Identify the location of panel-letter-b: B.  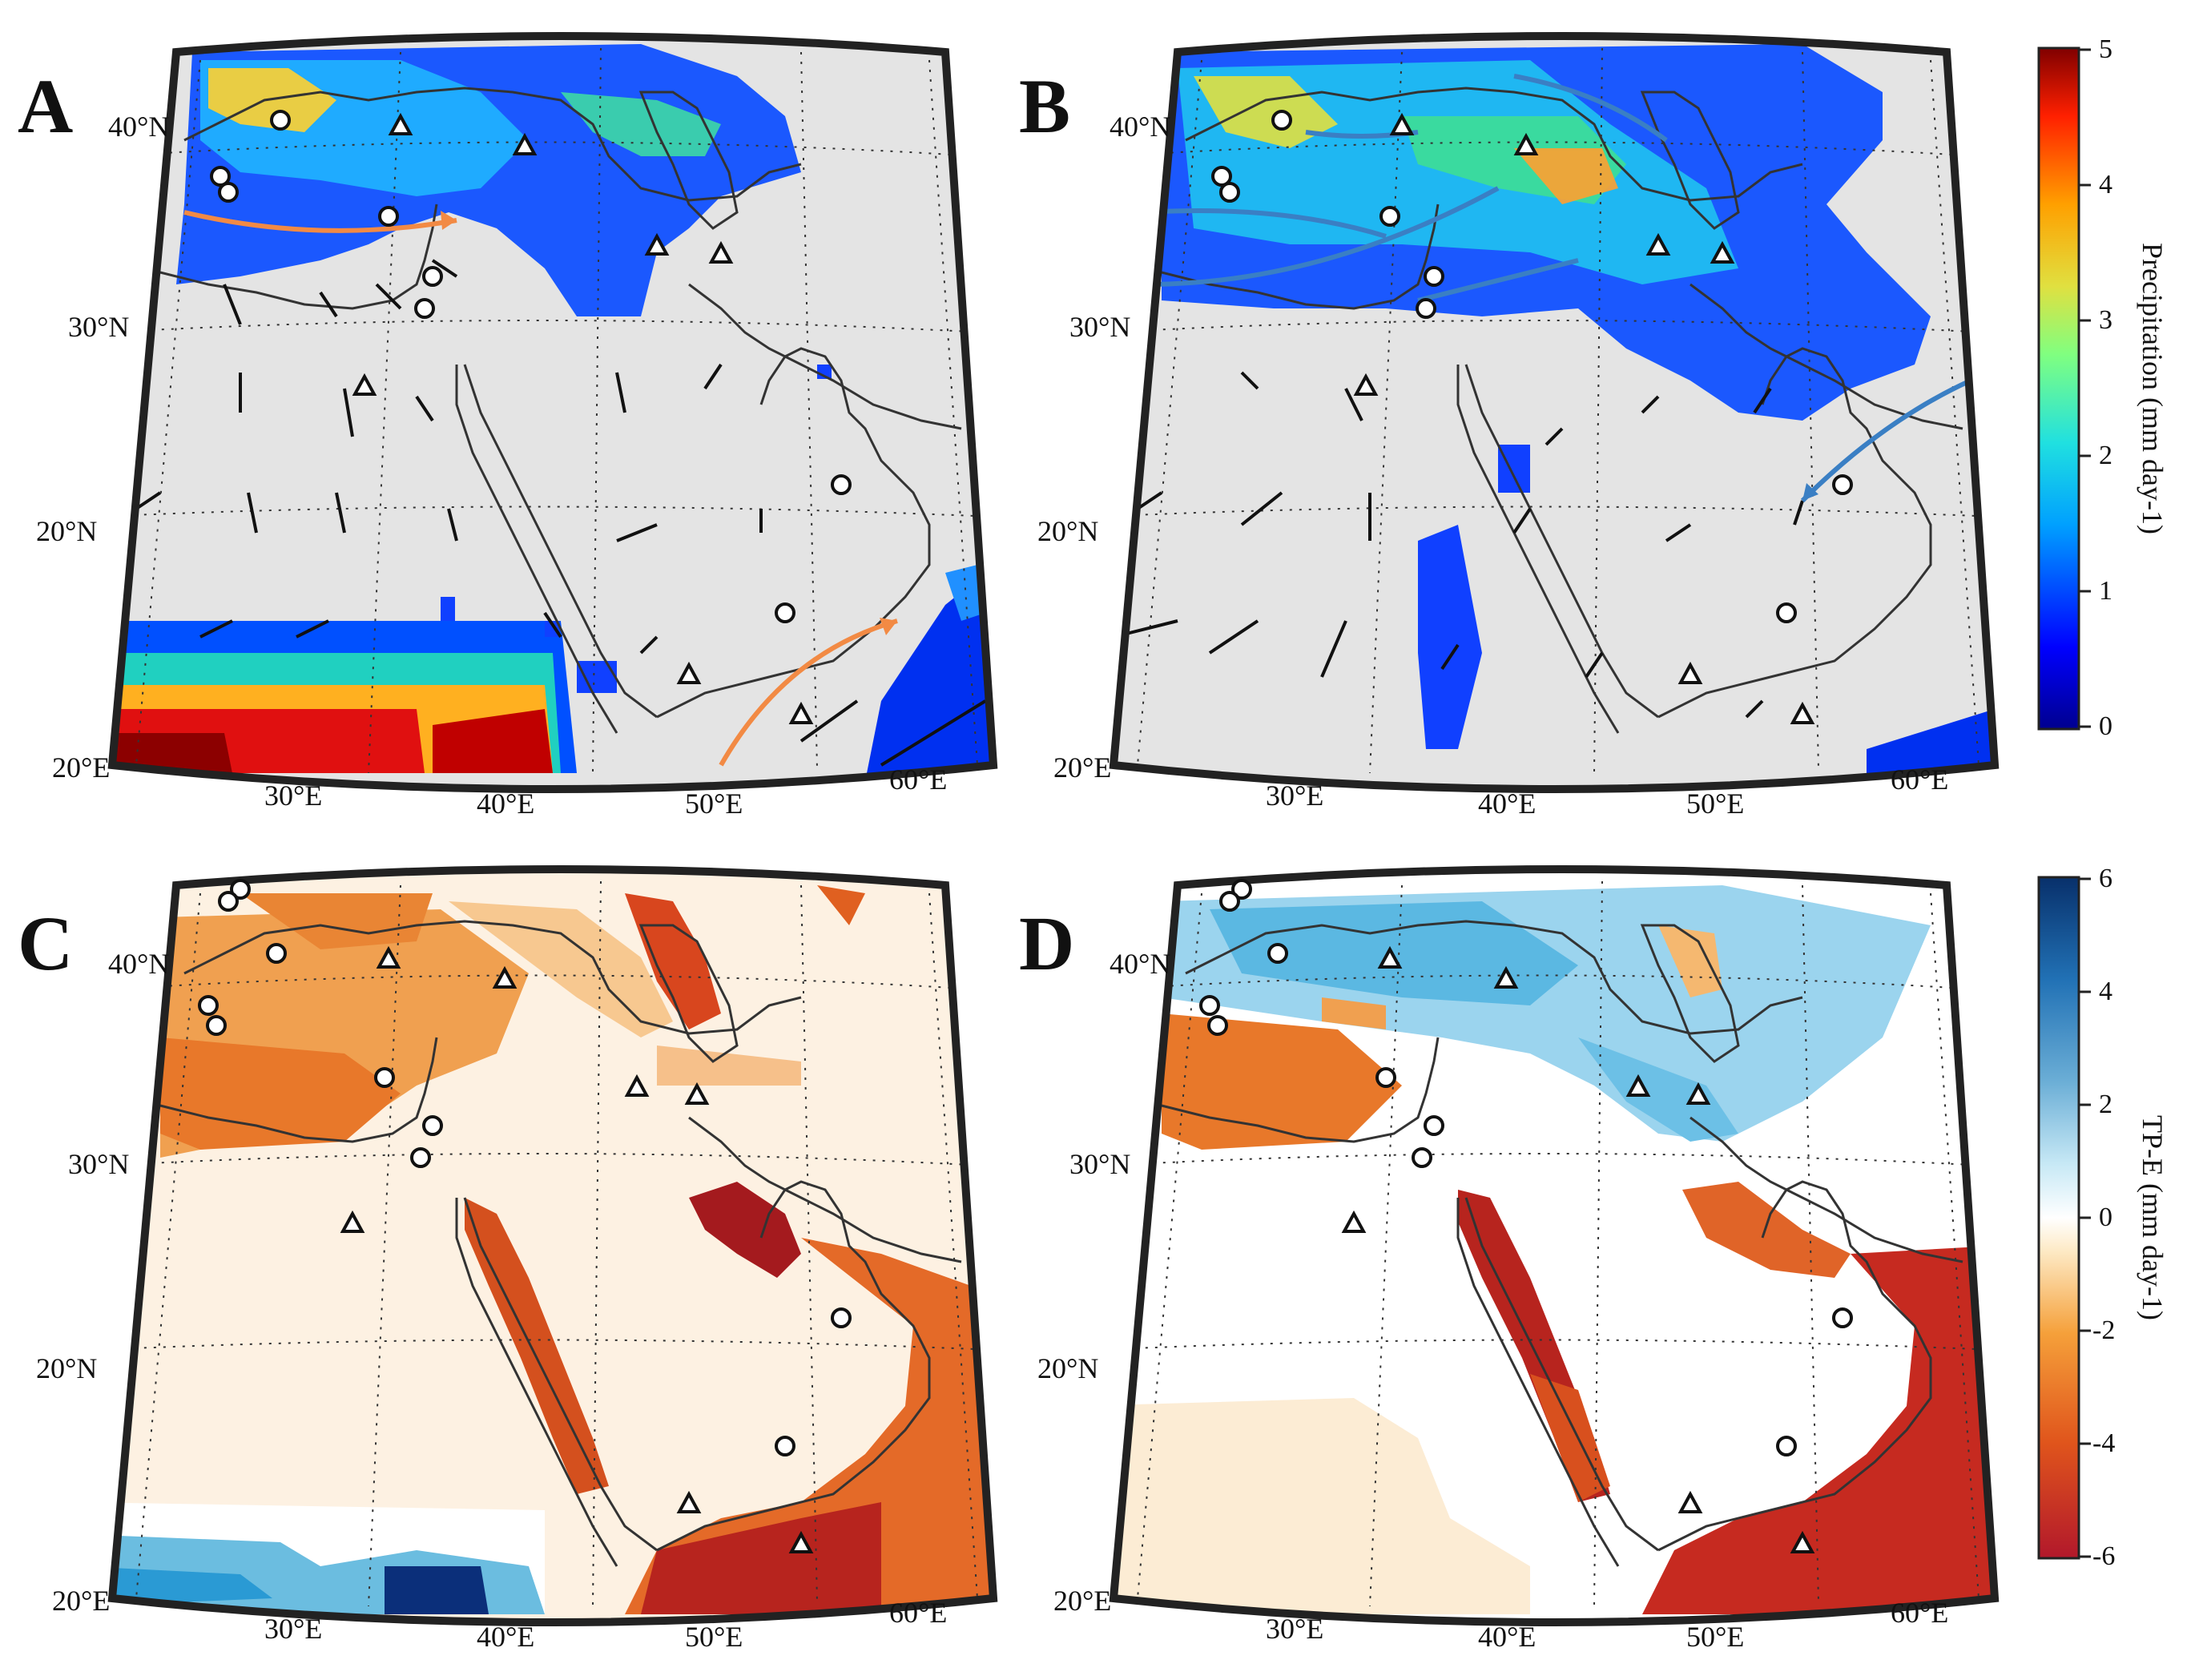
(1045, 106).